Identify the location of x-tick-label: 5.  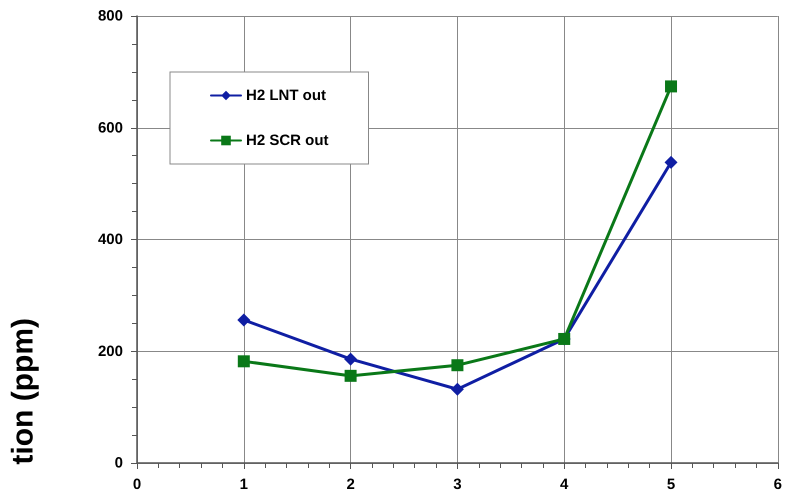
(671, 484).